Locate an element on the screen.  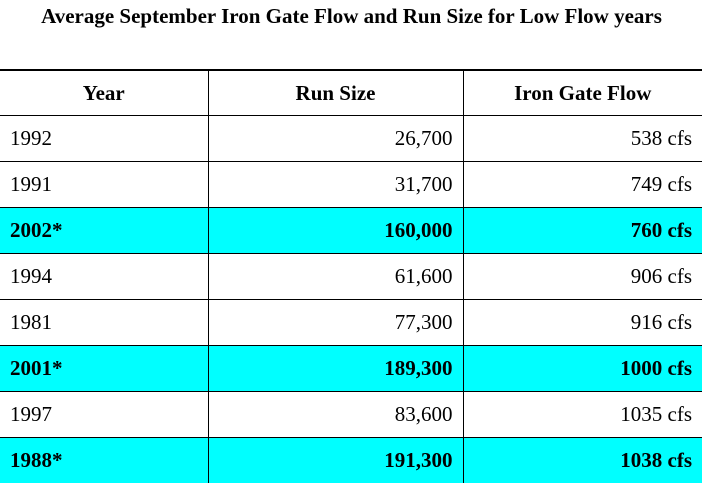
year-cell: 2002* is located at coordinates (104, 230).